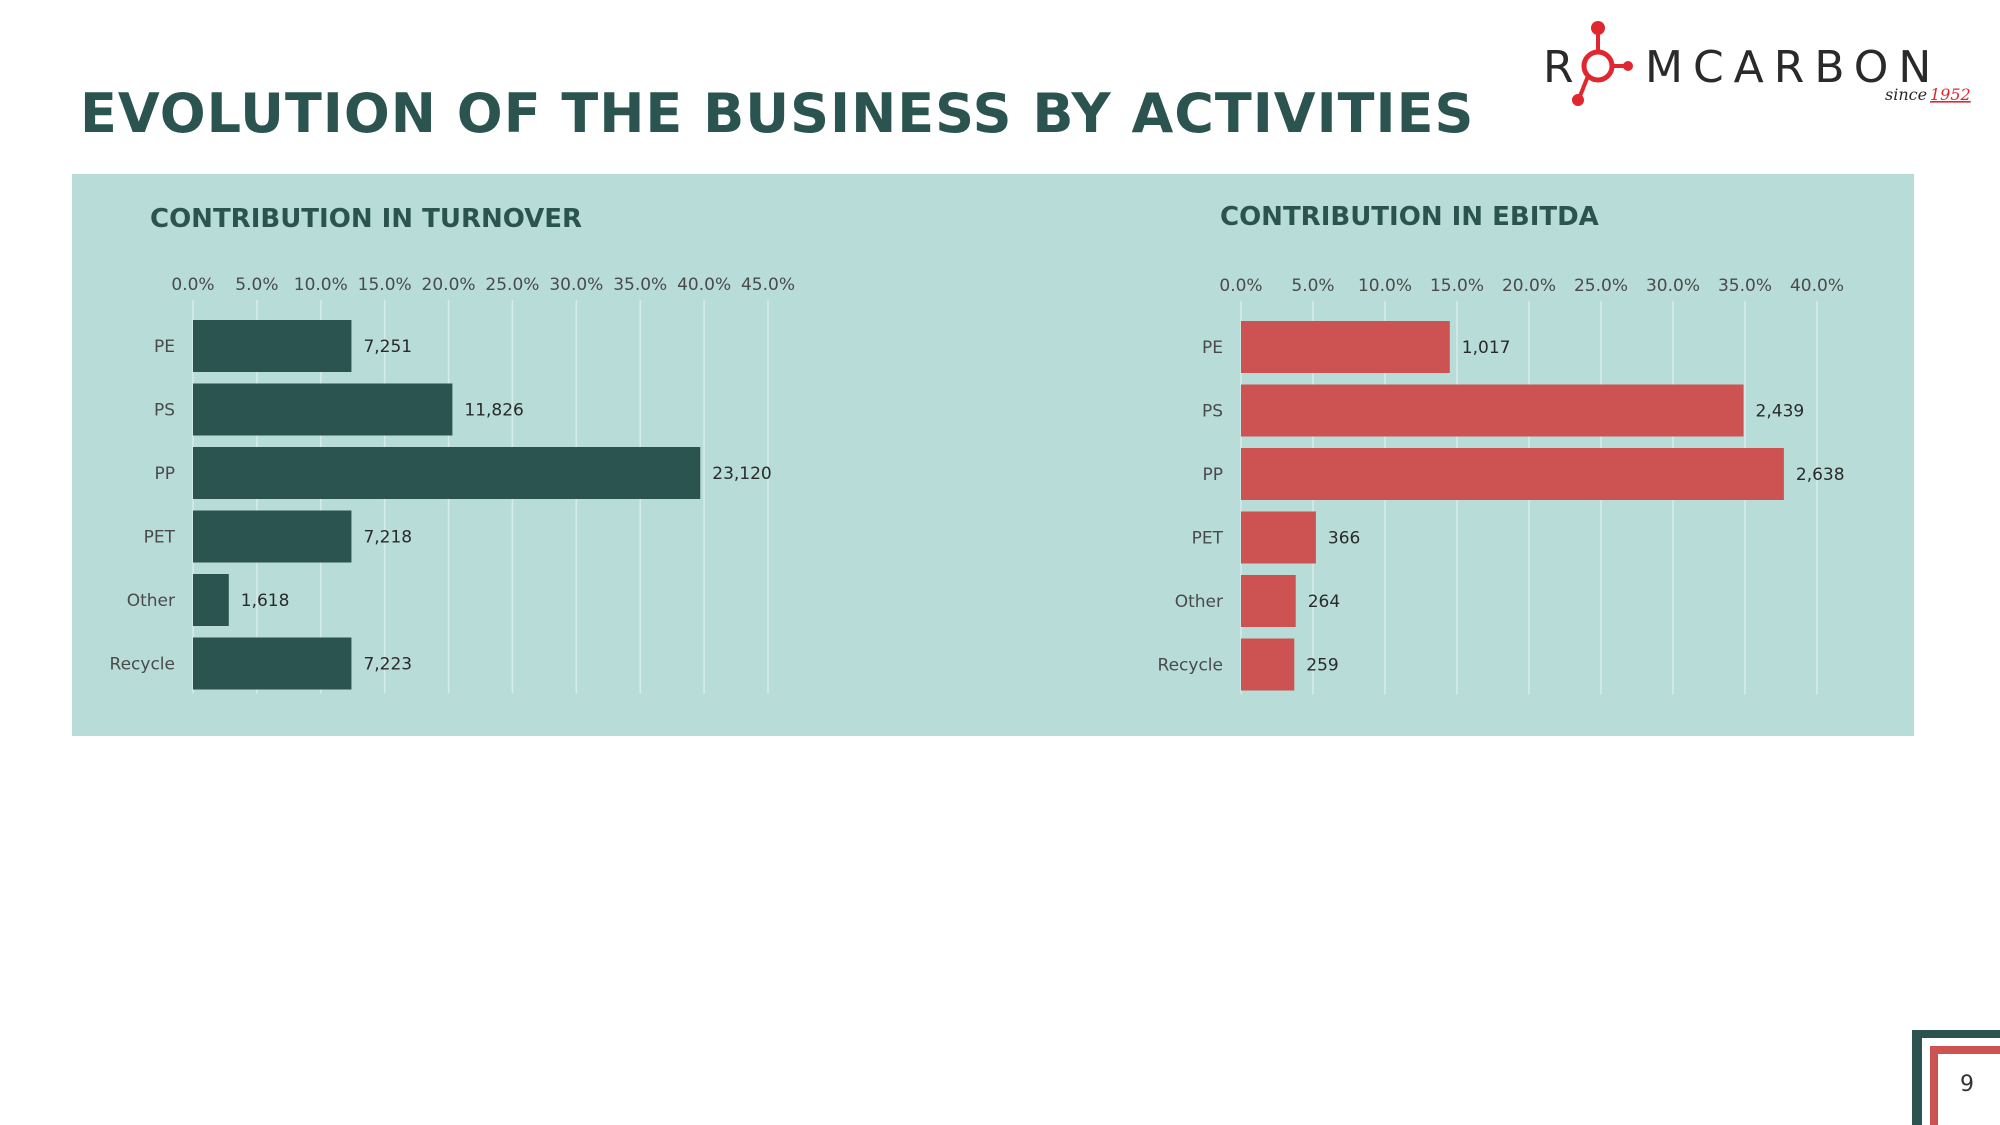 This screenshot has height=1125, width=2000. Describe the element at coordinates (1906, 94) in the screenshot. I see `svg-text: since` at that location.